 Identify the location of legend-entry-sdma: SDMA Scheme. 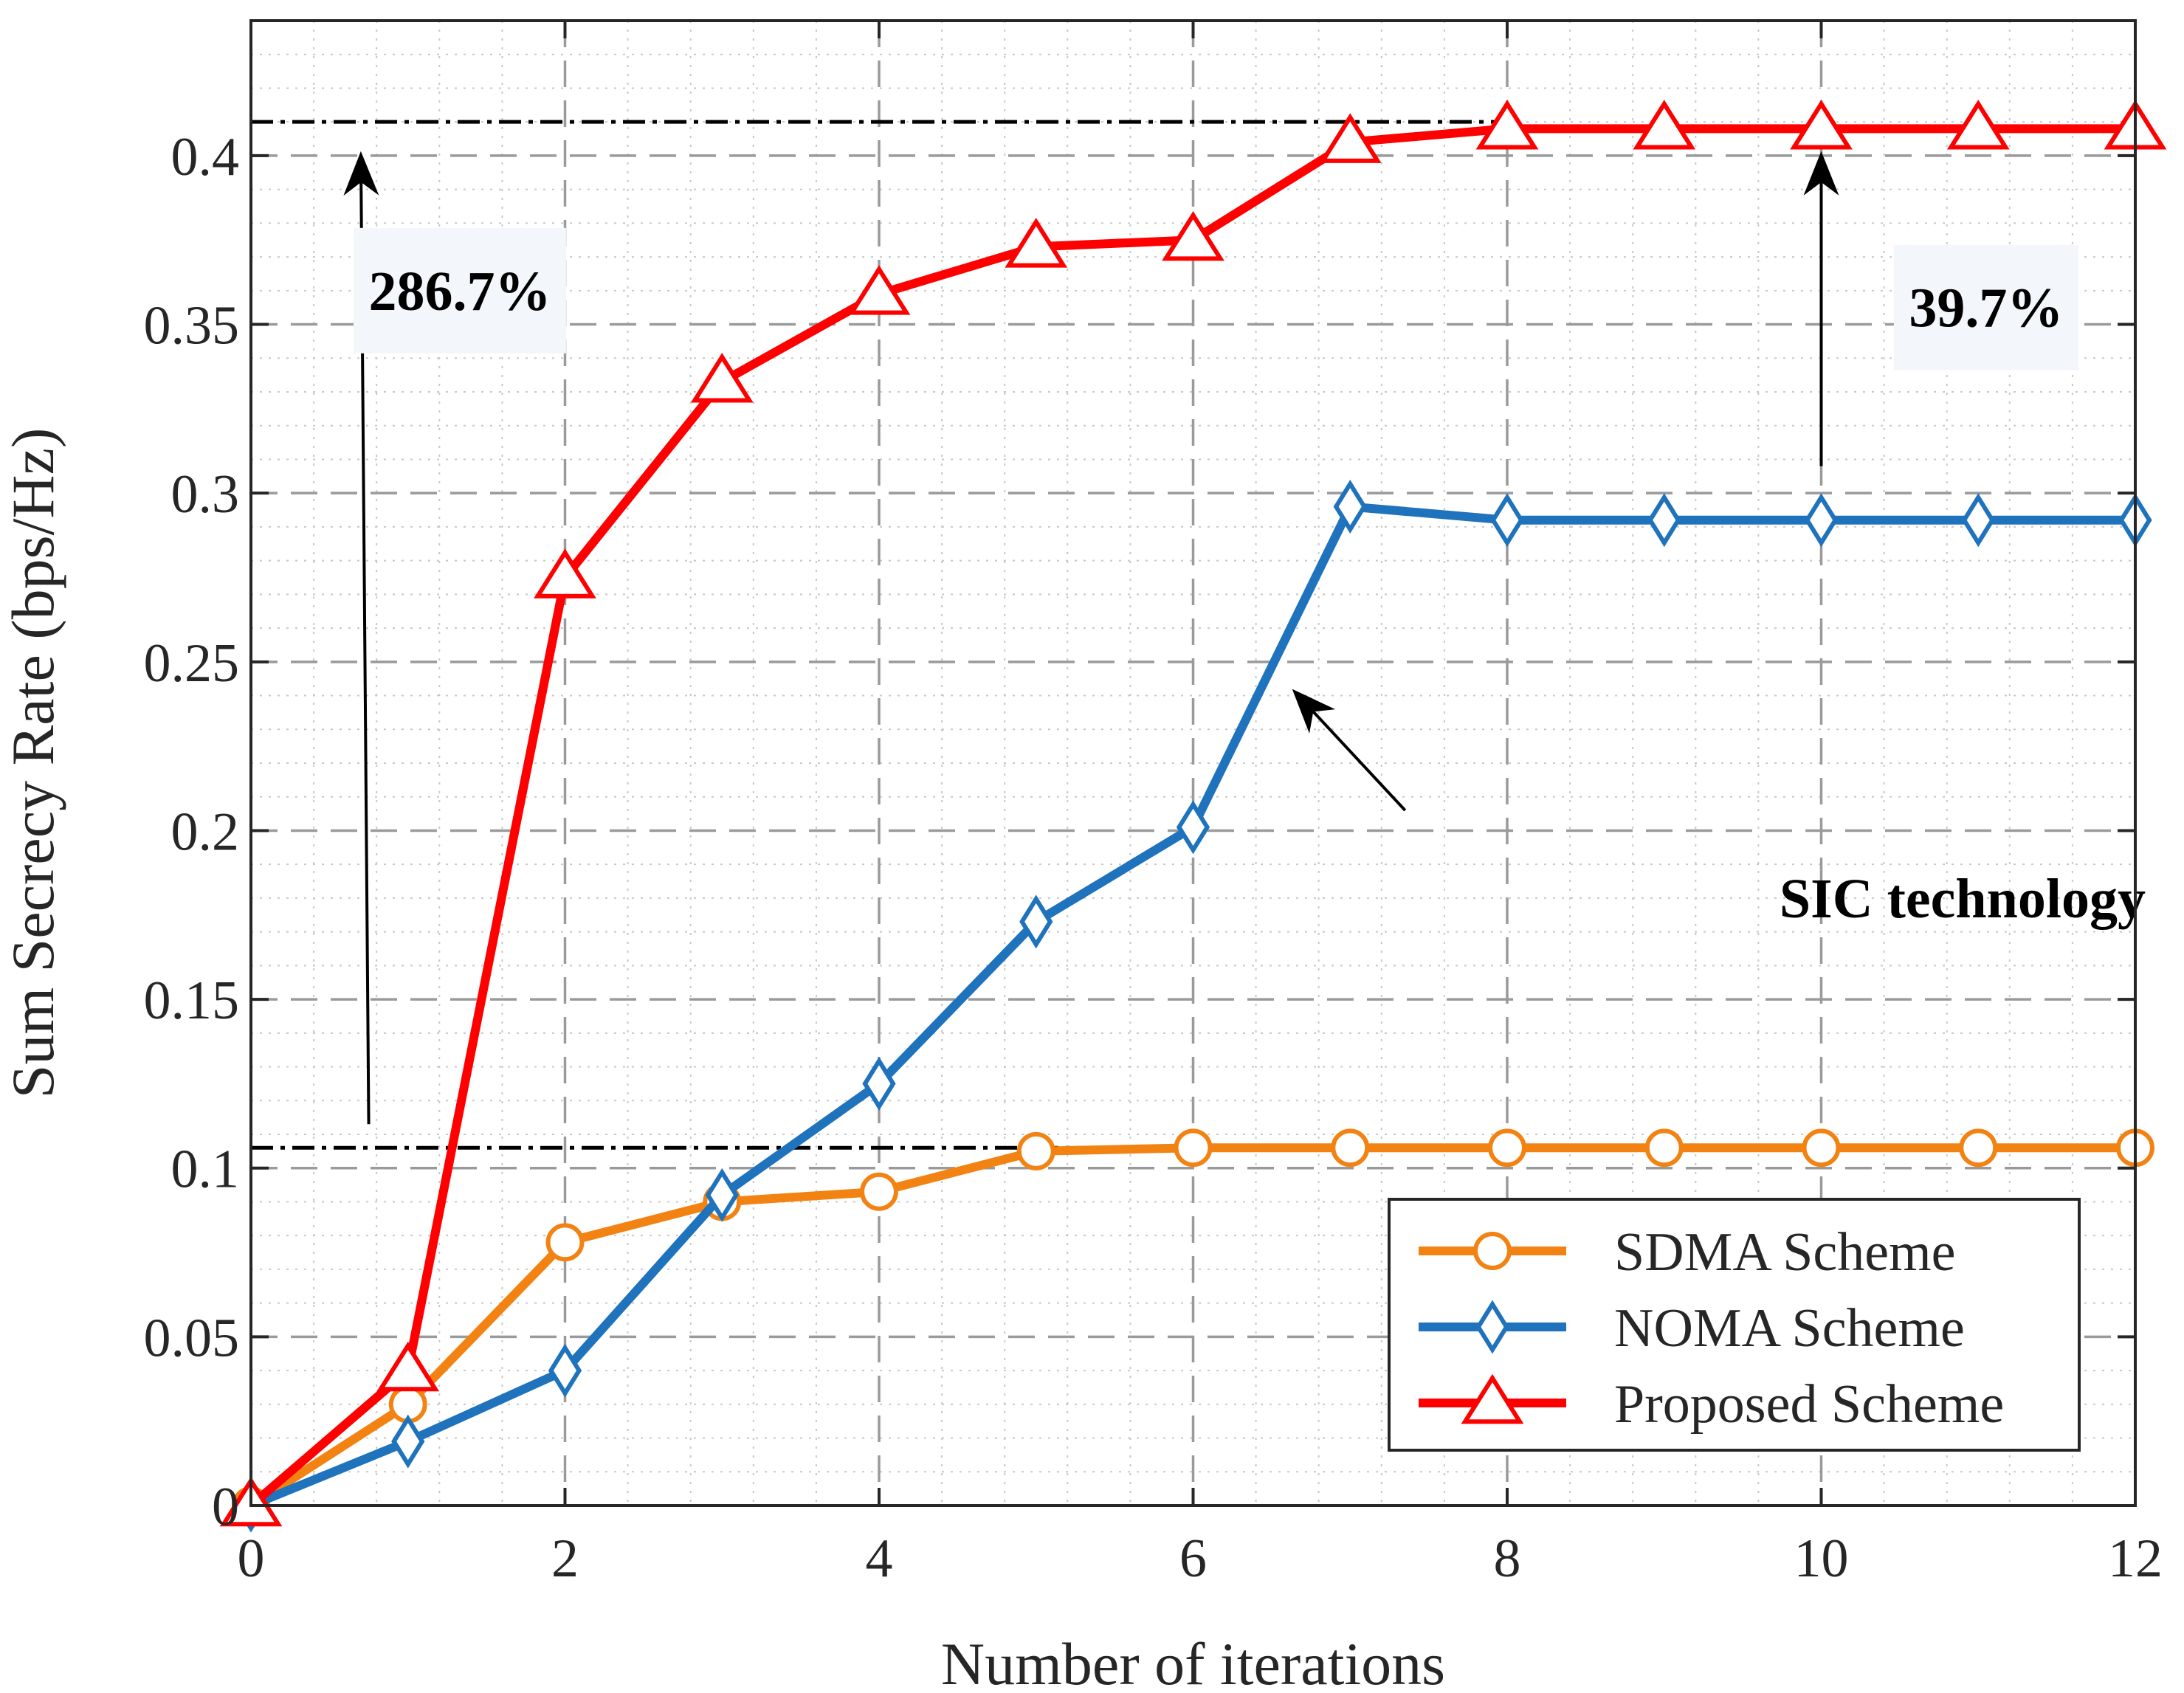
(1687, 1253).